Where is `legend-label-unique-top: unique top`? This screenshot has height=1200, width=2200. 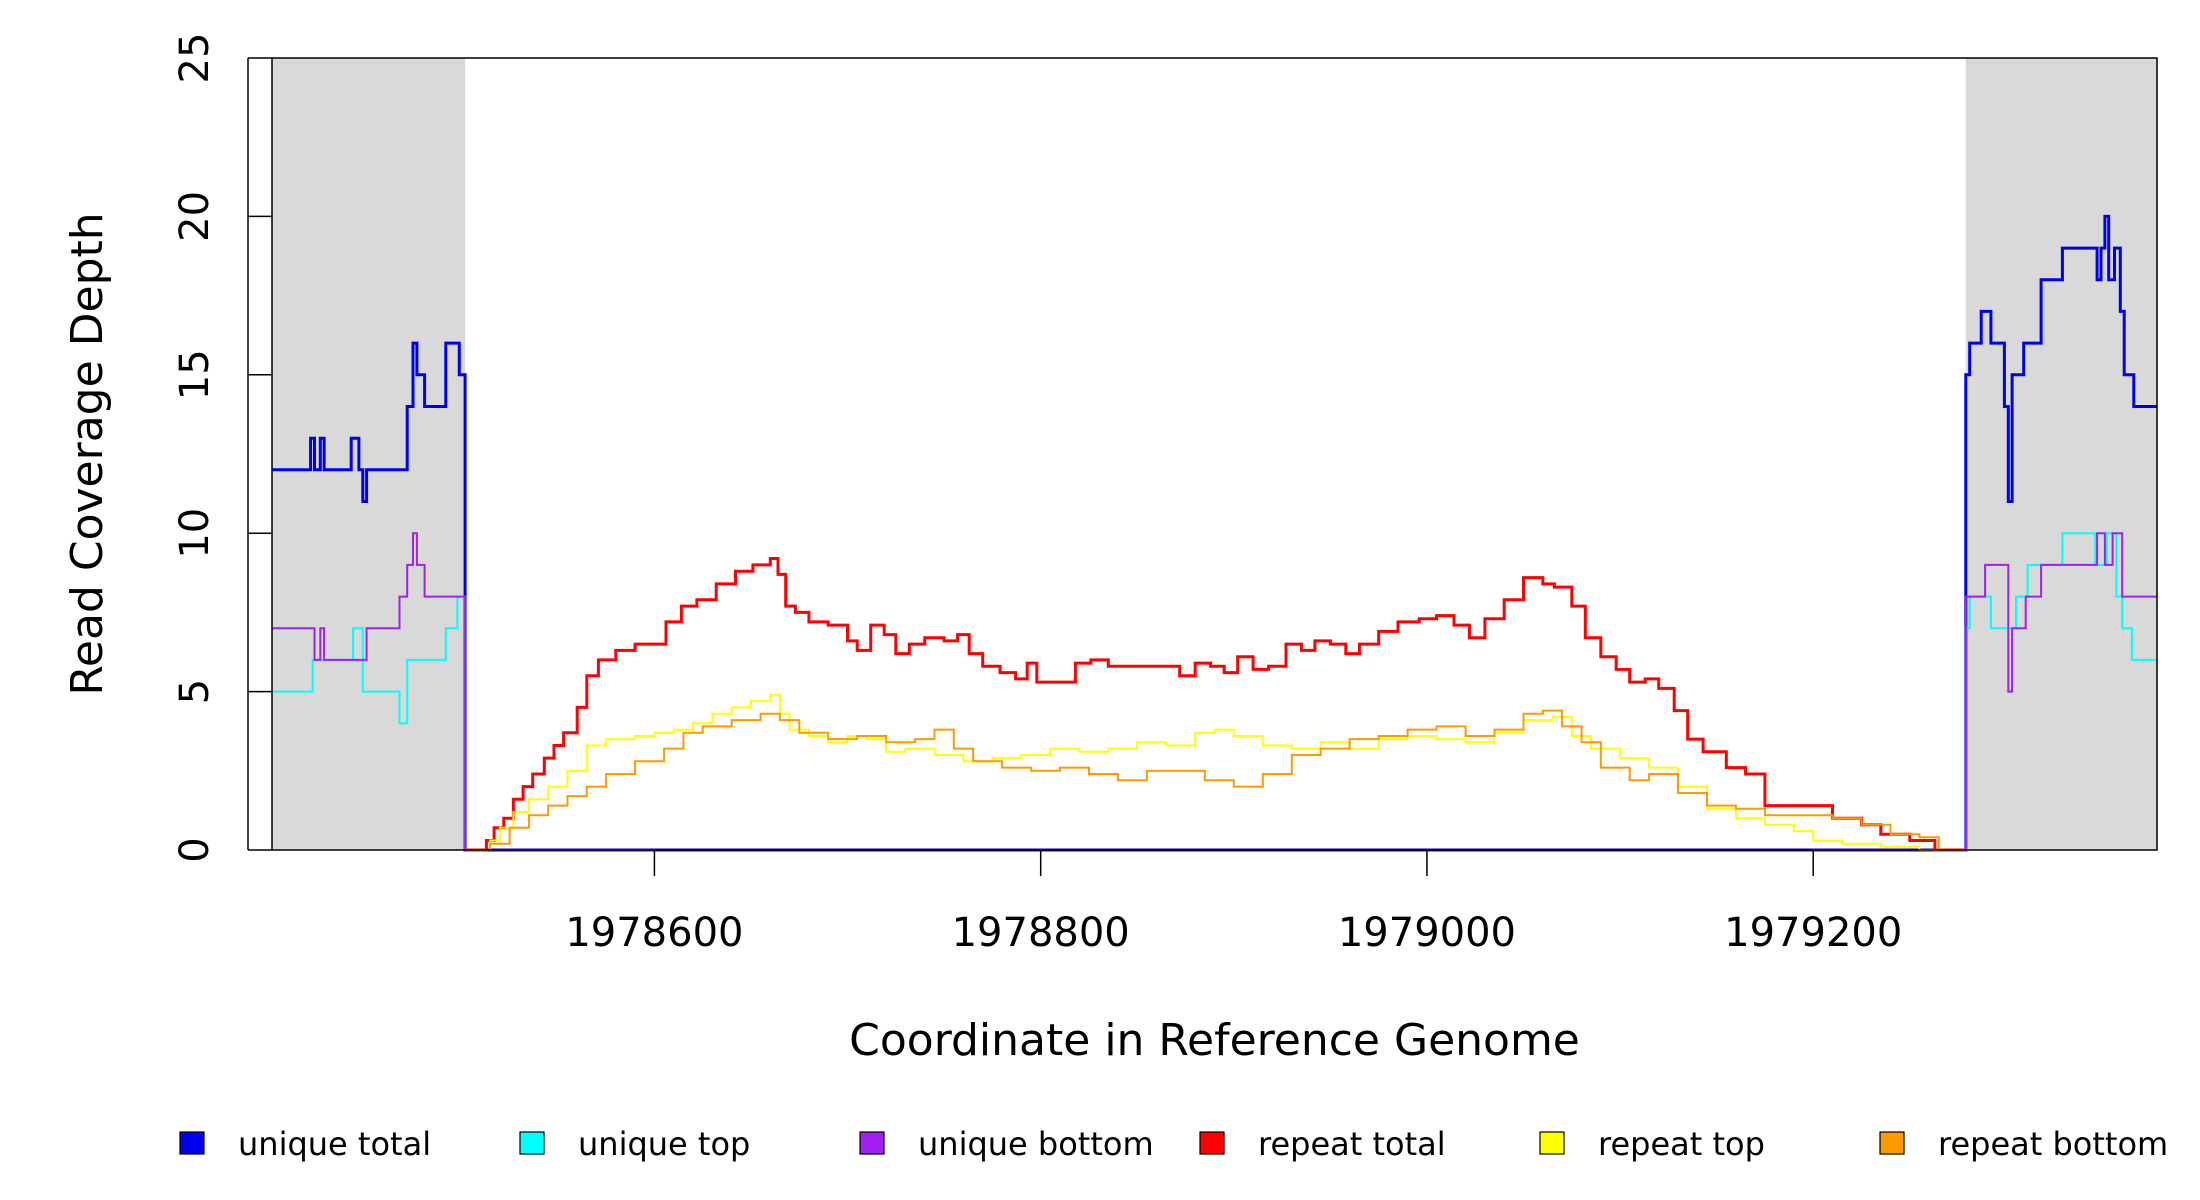 legend-label-unique-top: unique top is located at coordinates (664, 1144).